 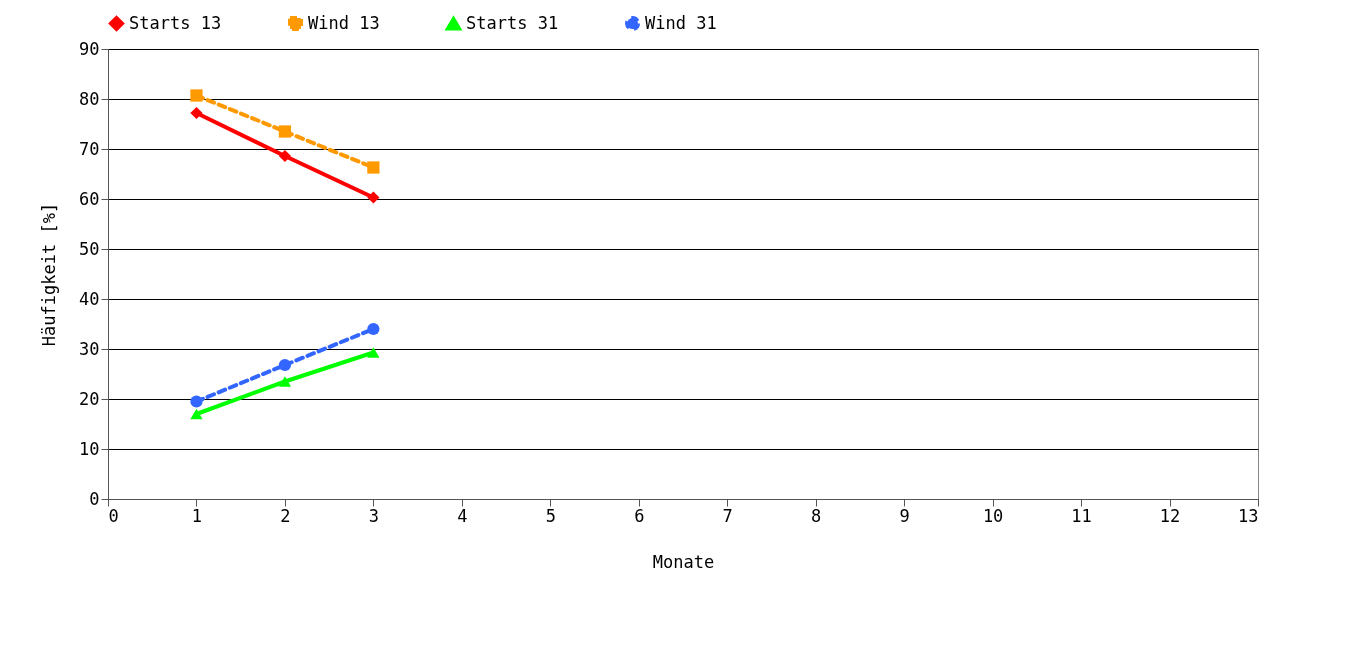 I want to click on legend-label: Wind 13, so click(x=344, y=22).